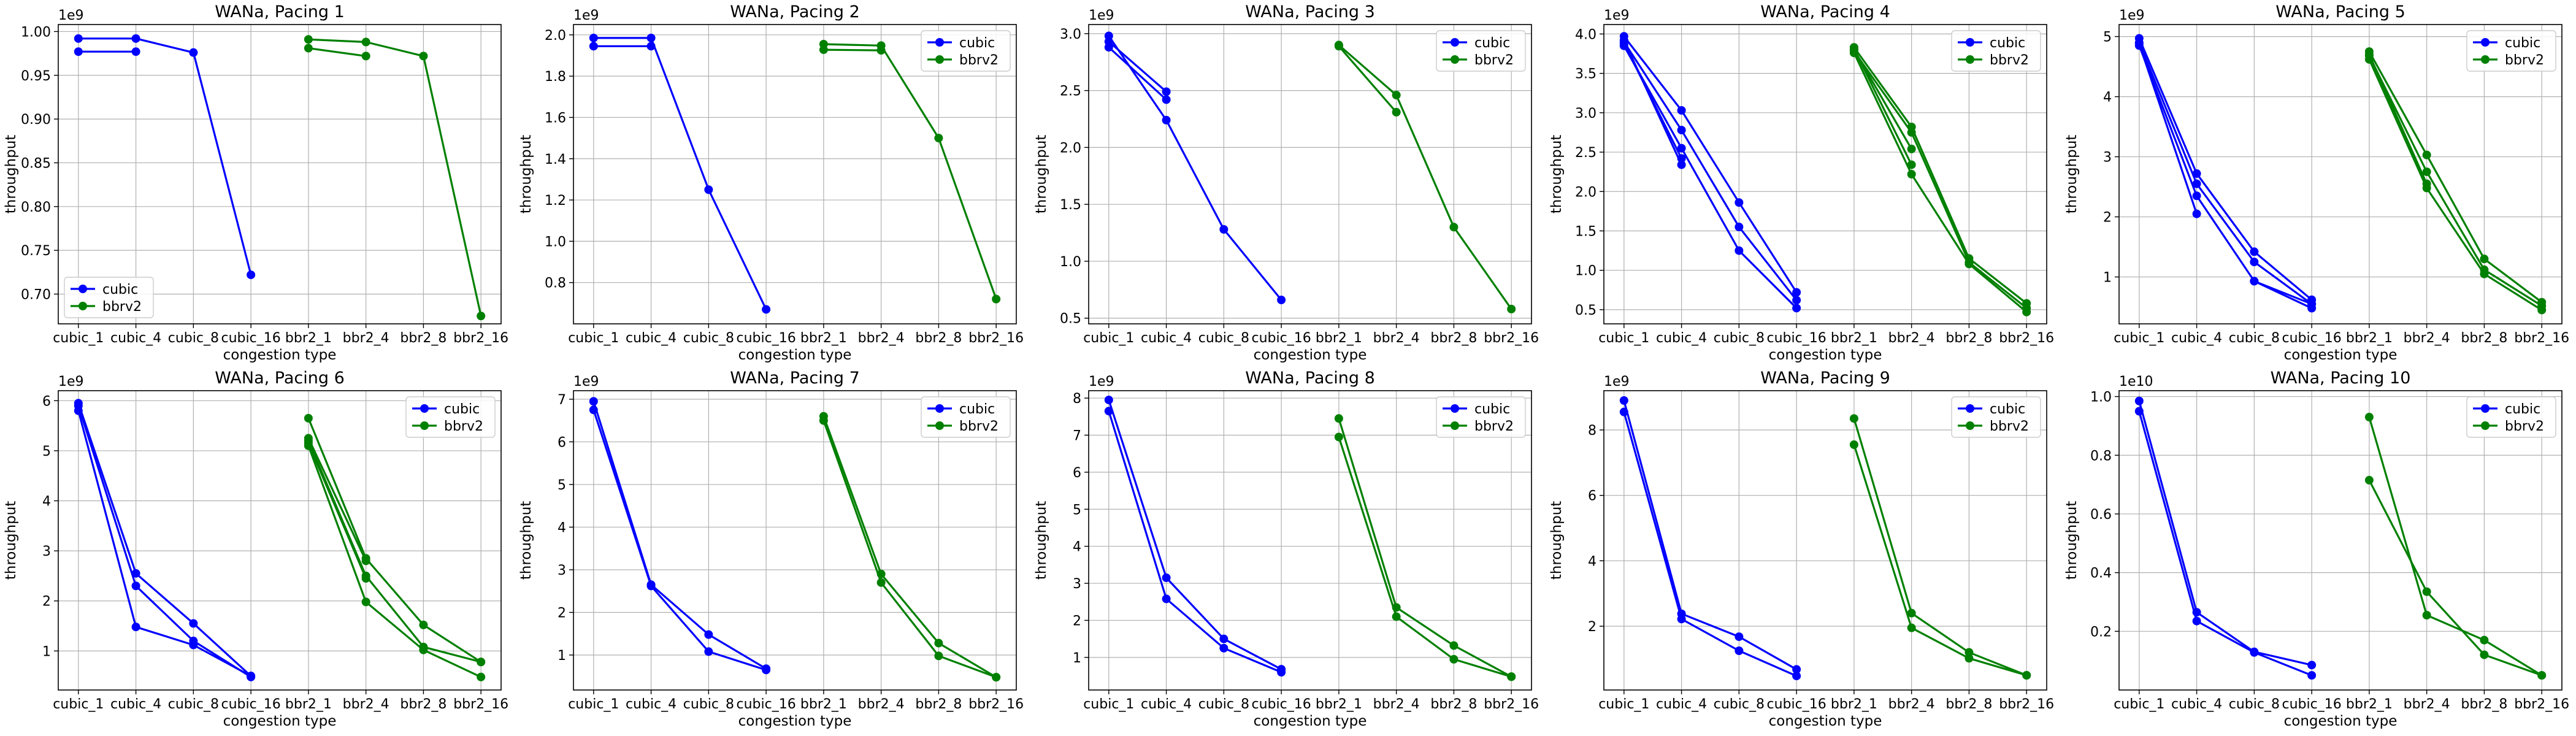  What do you see at coordinates (480, 704) in the screenshot?
I see `x-tick-label: bbr2_16` at bounding box center [480, 704].